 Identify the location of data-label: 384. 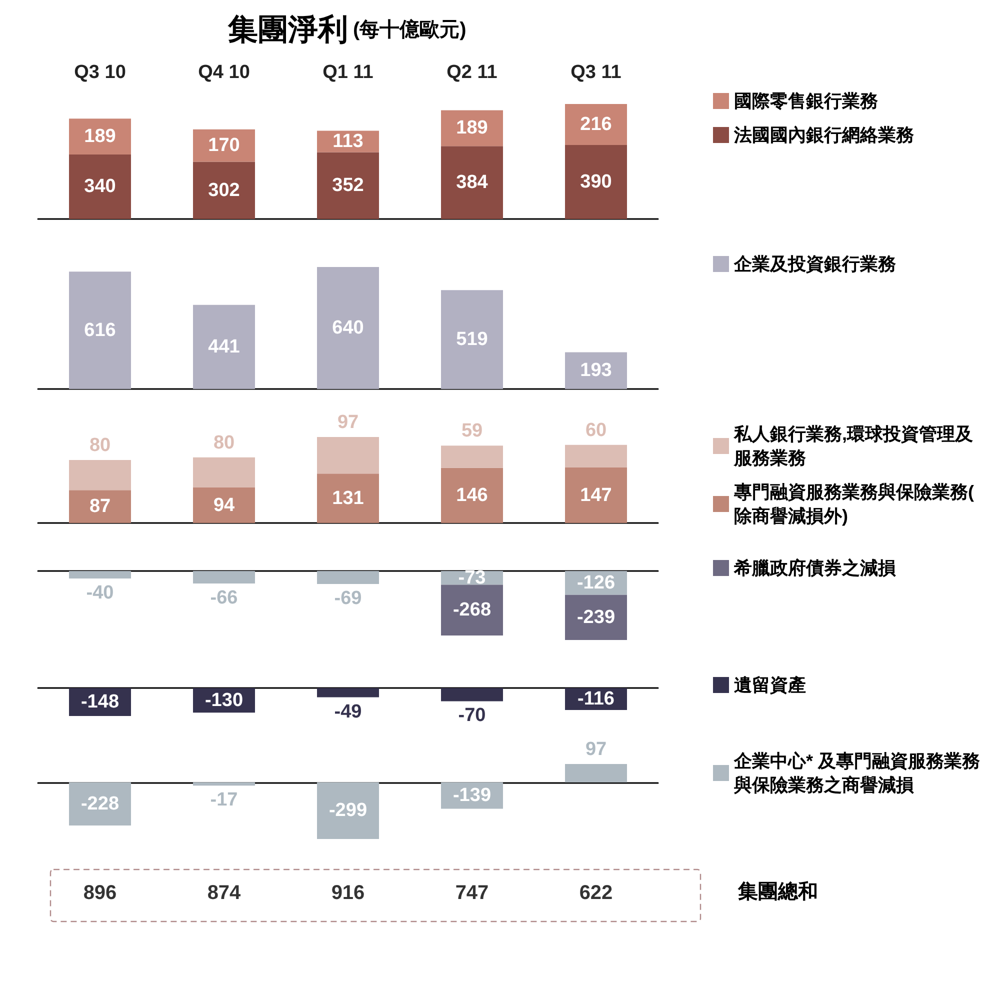
(472, 183).